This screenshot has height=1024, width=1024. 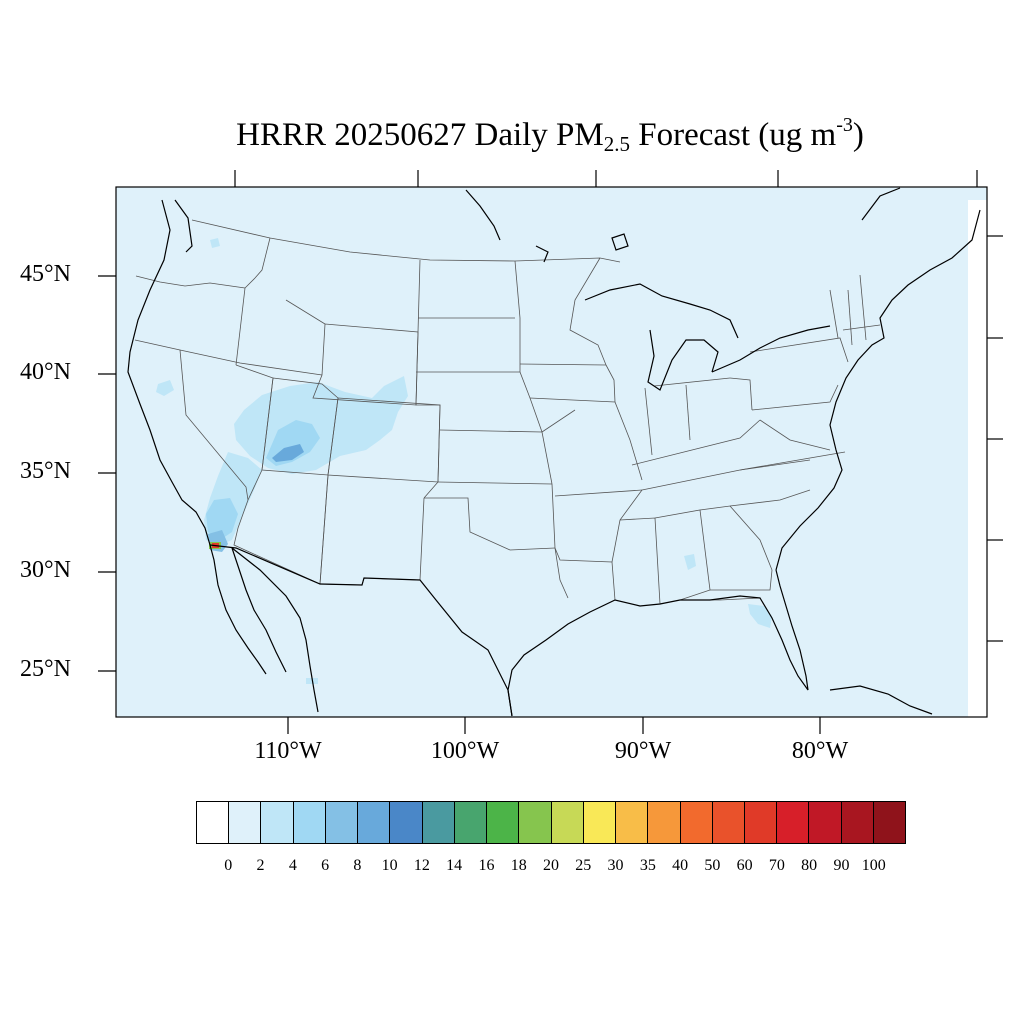 I want to click on lon-ticks-top, so click(x=606, y=178).